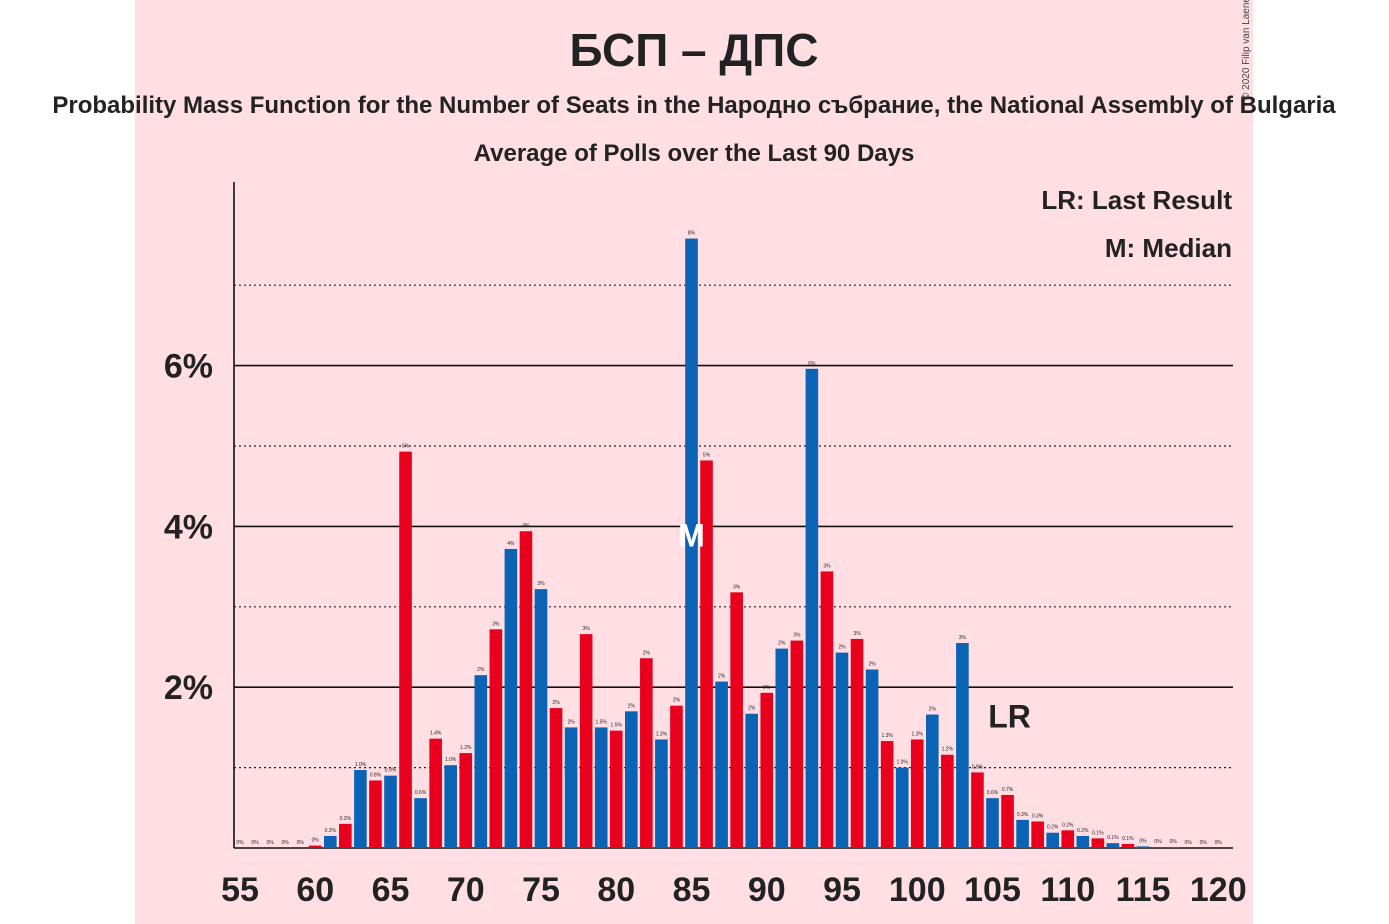  I want to click on x-tick-label: 85, so click(692, 890).